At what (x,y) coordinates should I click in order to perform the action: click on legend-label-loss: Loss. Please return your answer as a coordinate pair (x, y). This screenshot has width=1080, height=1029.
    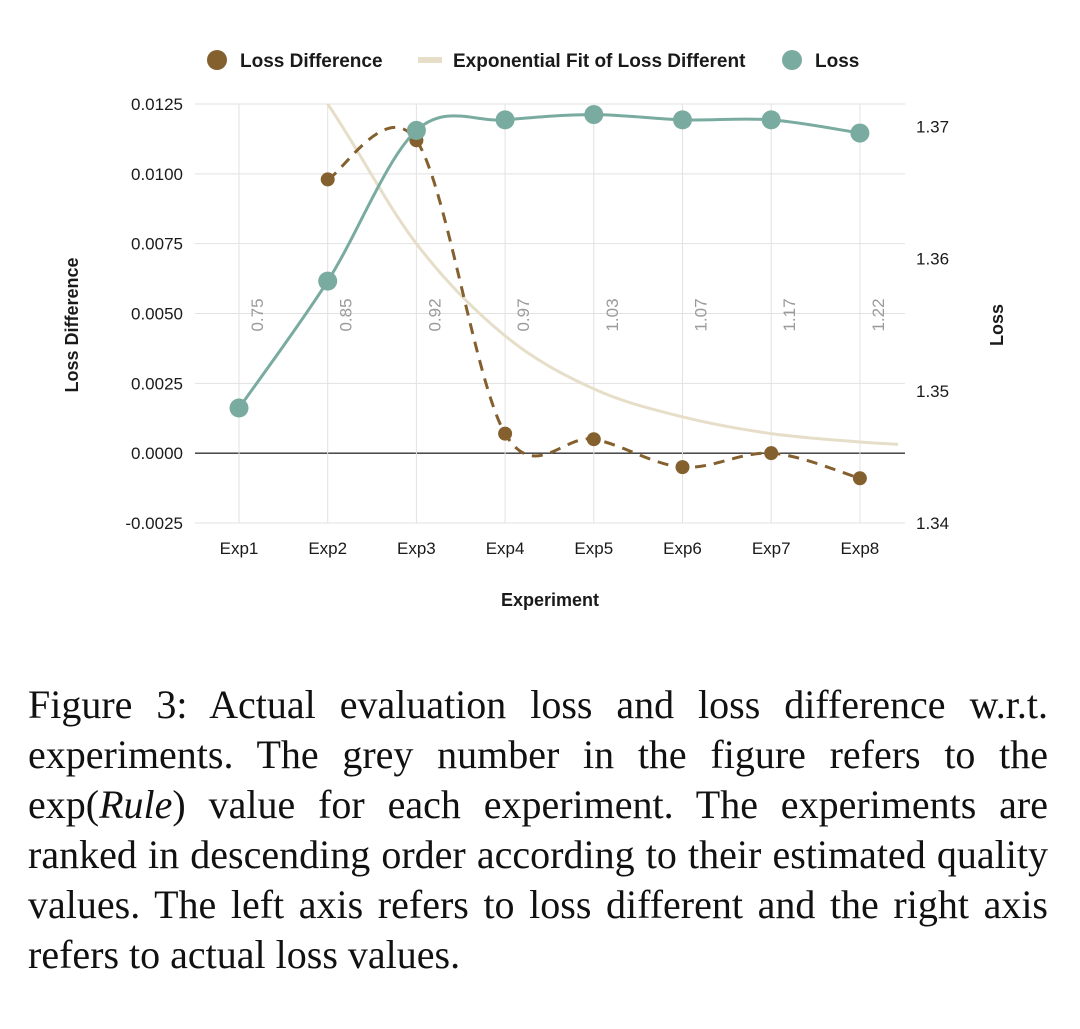
    Looking at the image, I should click on (837, 61).